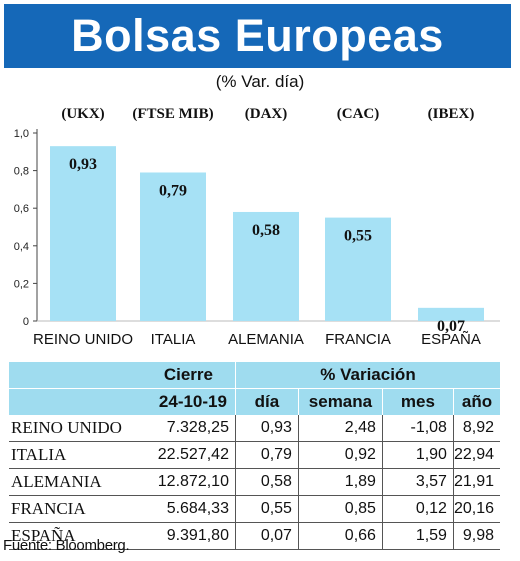 The image size is (520, 561). I want to click on row-name: FRANCIA, so click(70, 509).